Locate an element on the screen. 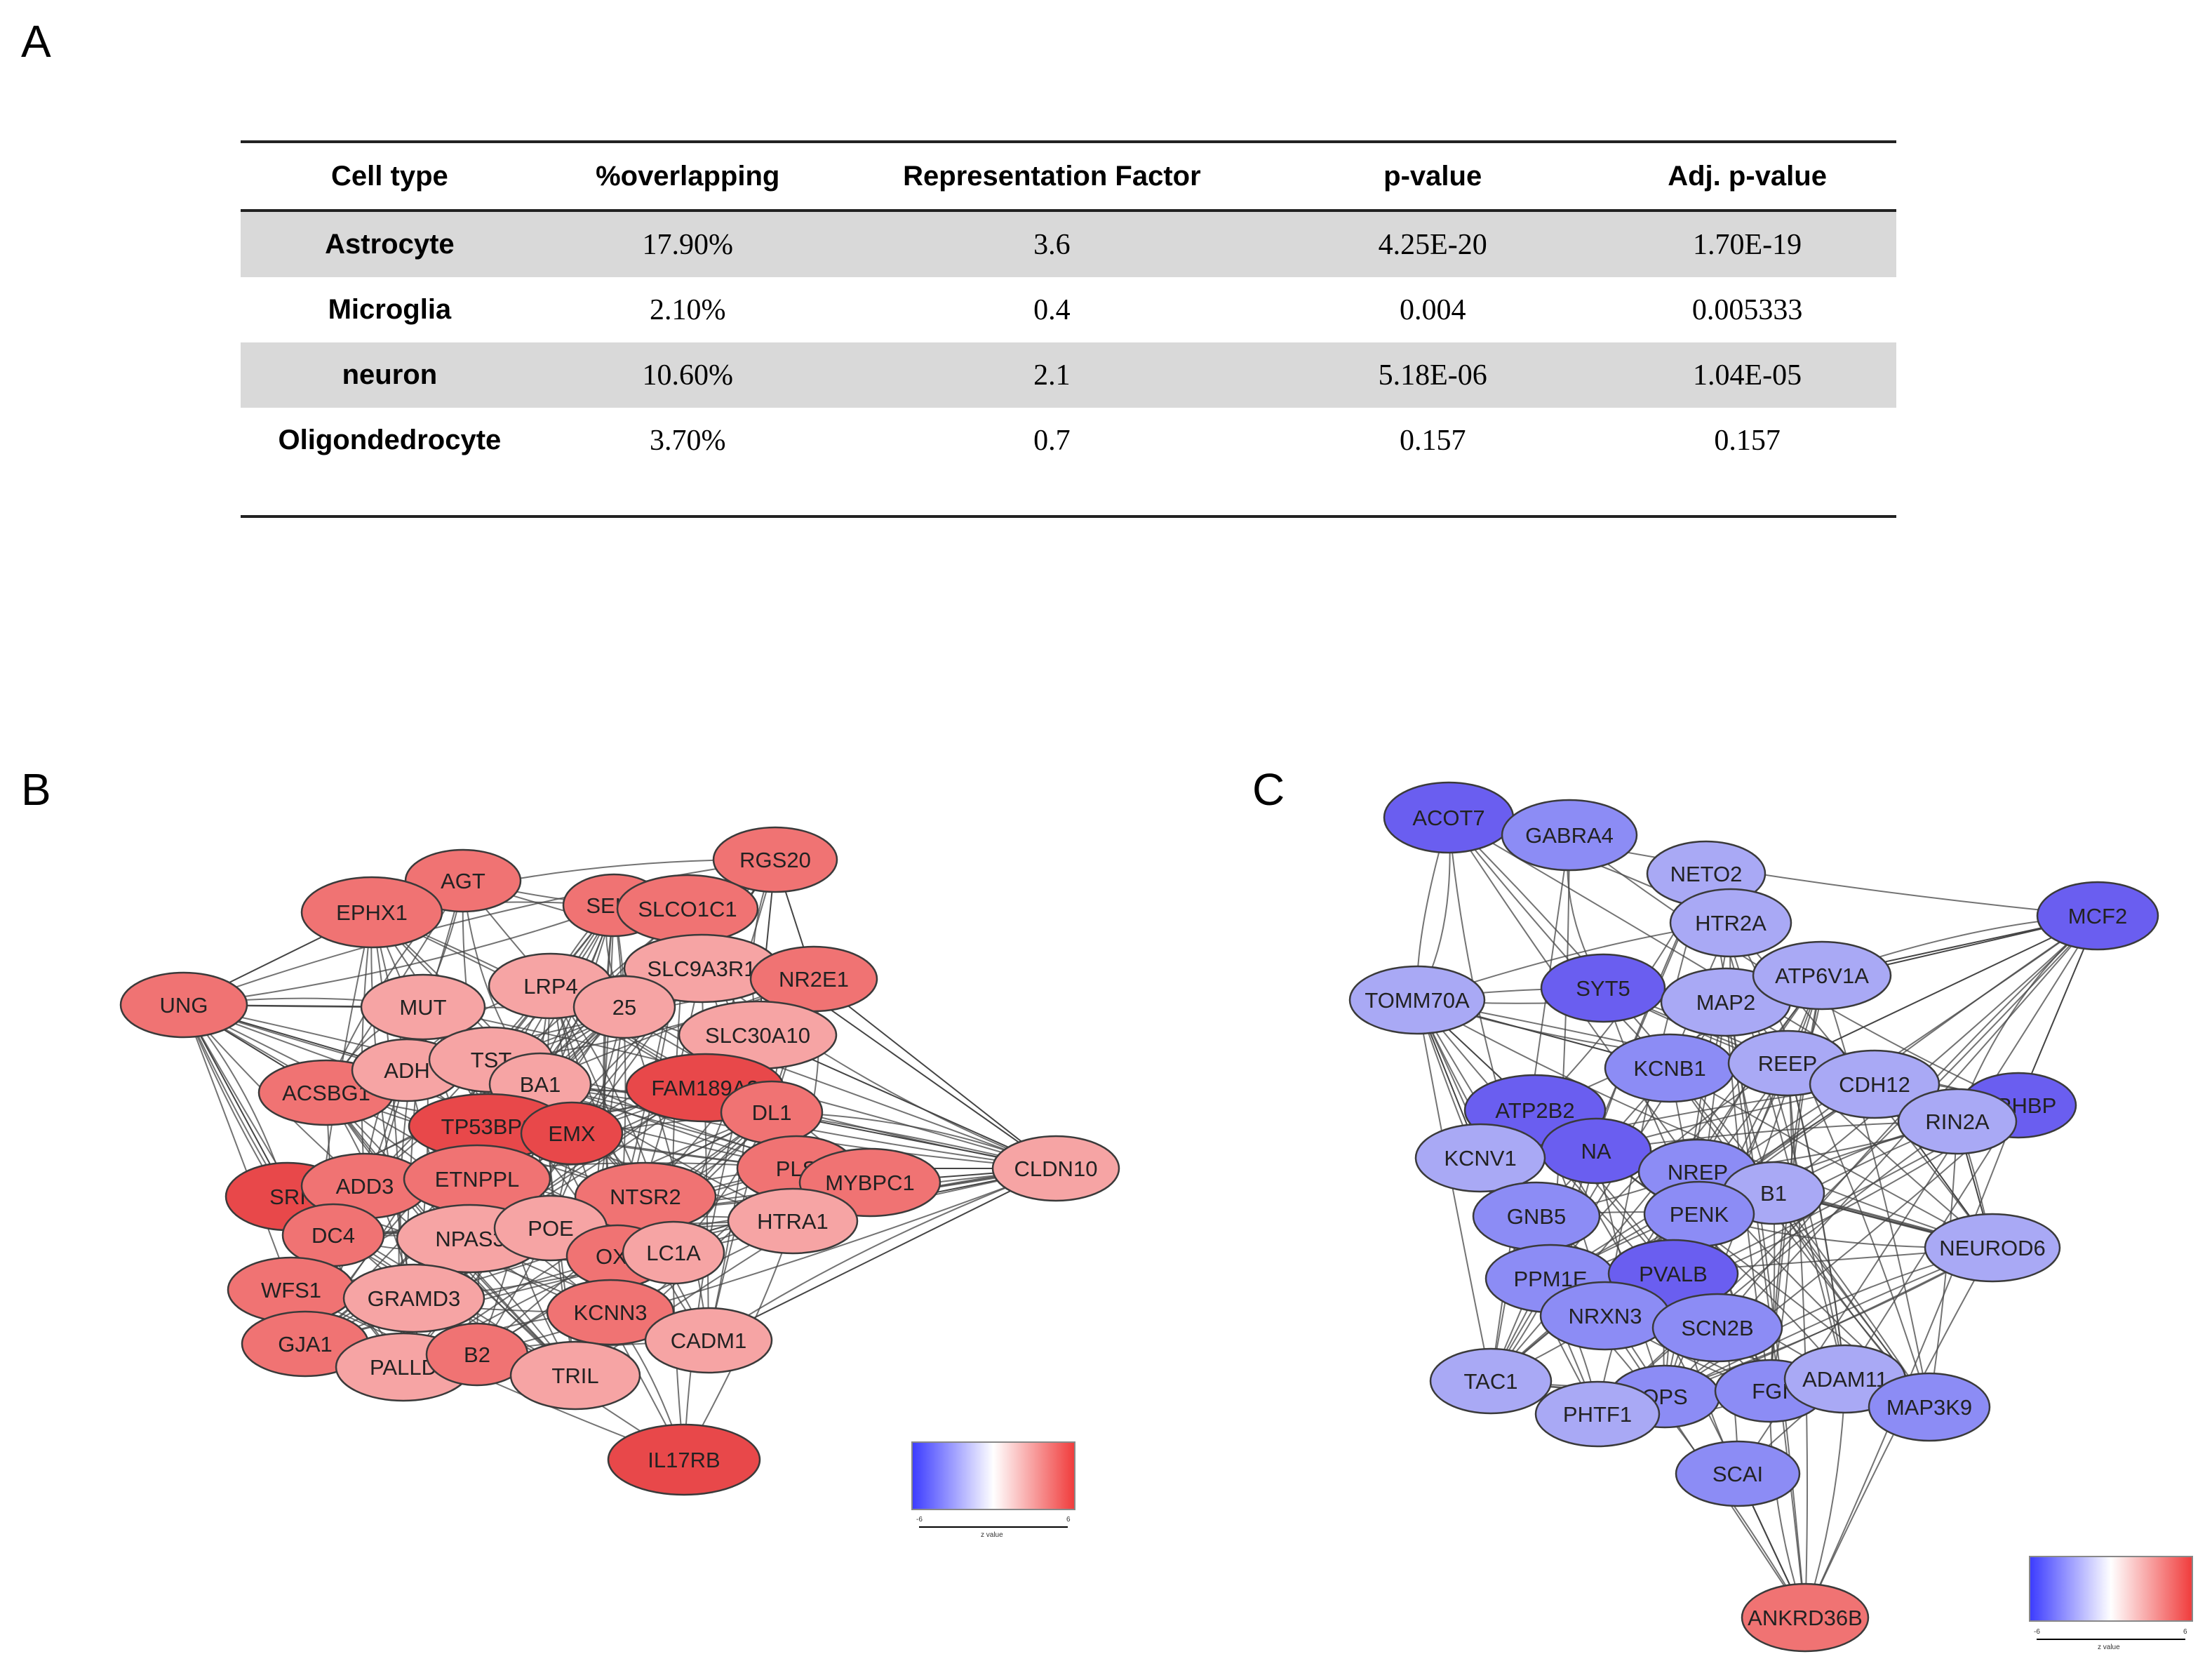 This screenshot has width=2212, height=1673. network-c-node-label: ATP2B2 is located at coordinates (1534, 1110).